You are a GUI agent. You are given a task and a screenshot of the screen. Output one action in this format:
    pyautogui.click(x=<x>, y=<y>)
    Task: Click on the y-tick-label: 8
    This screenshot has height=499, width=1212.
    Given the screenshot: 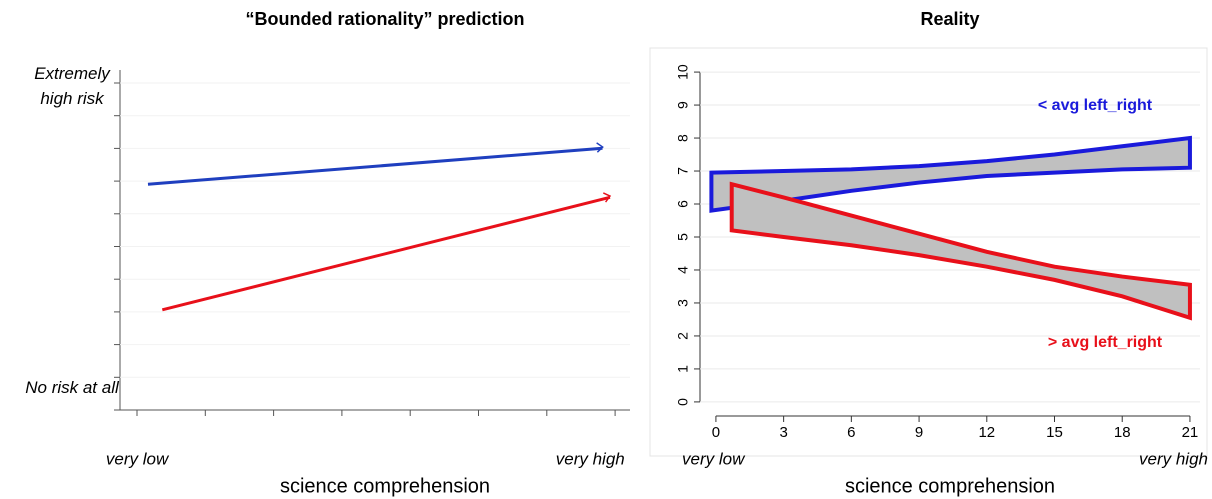 What is the action you would take?
    pyautogui.click(x=683, y=138)
    